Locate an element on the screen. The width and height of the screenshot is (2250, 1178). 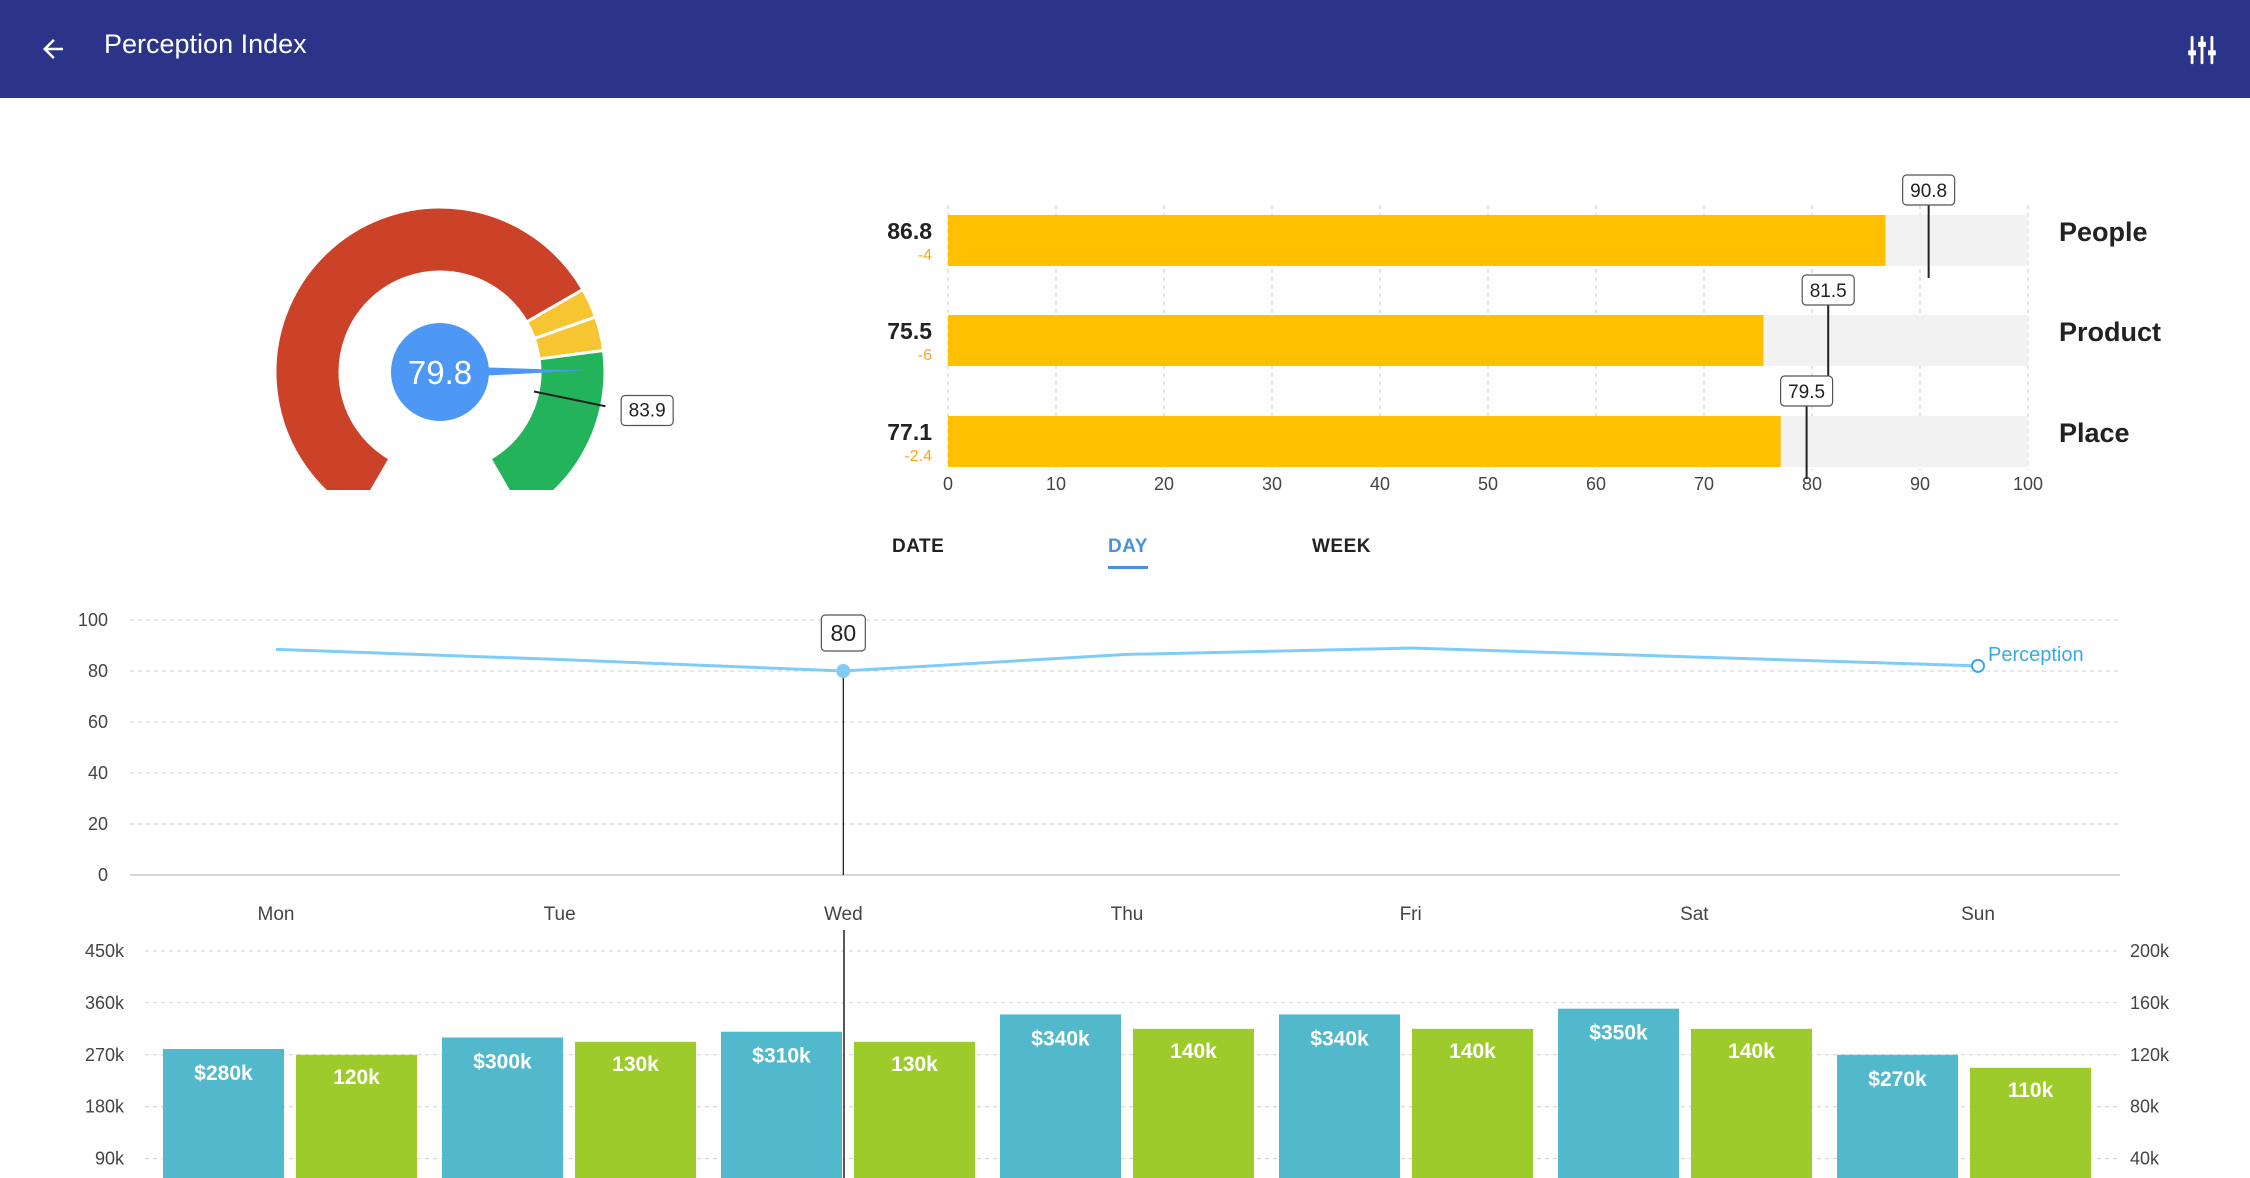
period-tabs: DATE DAY WEEK is located at coordinates (1125, 556).